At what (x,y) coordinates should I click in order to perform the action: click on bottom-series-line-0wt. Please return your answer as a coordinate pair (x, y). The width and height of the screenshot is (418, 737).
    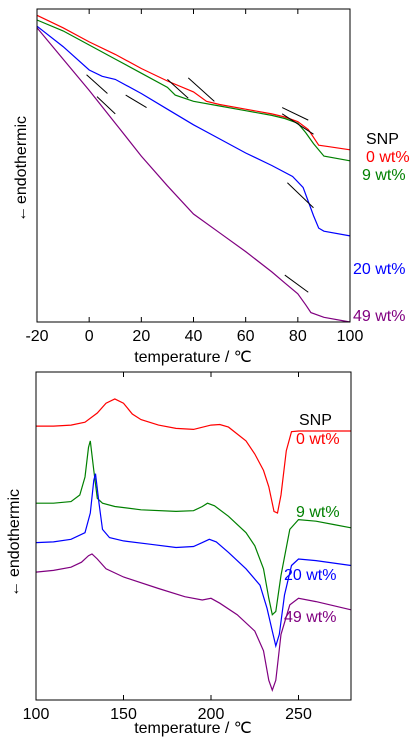
    Looking at the image, I should click on (193, 456).